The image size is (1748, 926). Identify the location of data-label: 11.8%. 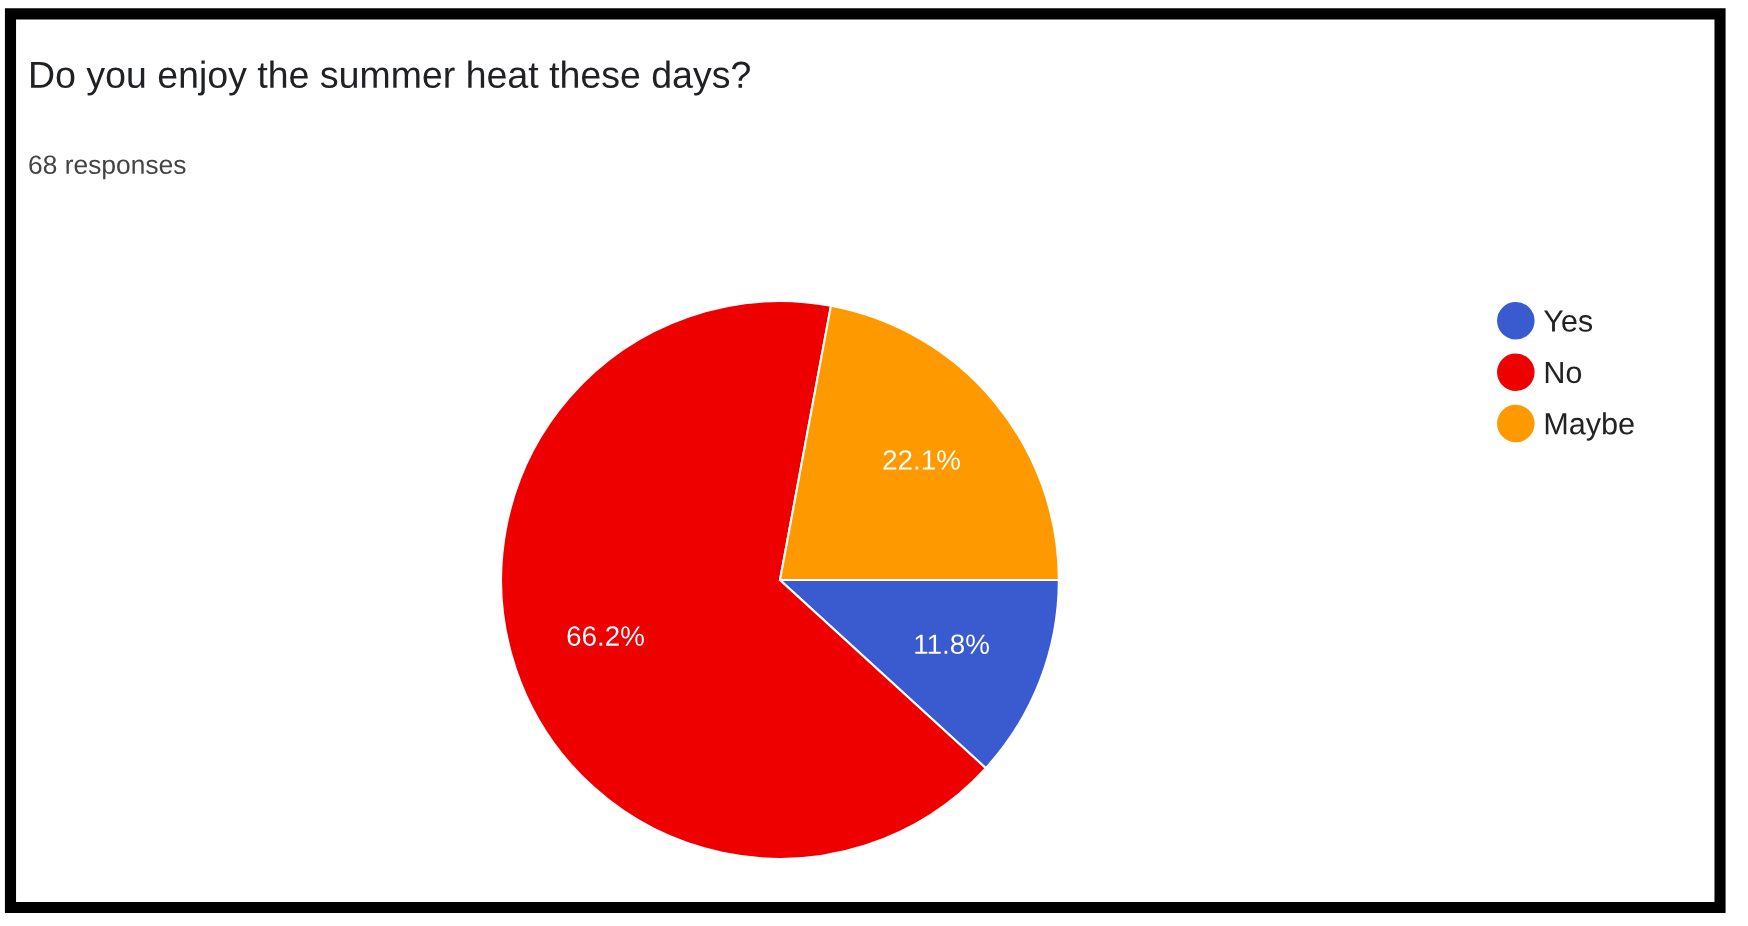
(952, 644).